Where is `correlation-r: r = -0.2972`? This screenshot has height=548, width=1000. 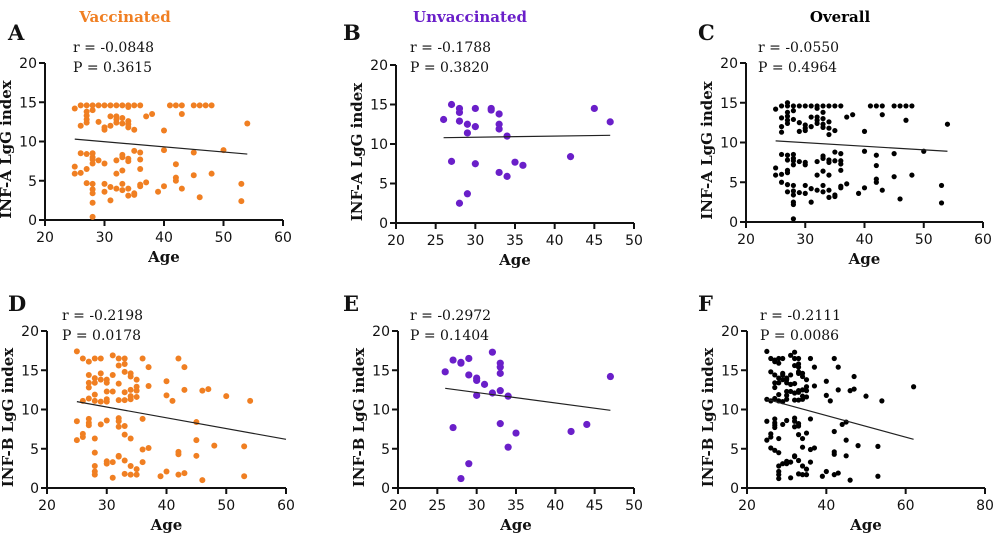 correlation-r: r = -0.2972 is located at coordinates (450, 316).